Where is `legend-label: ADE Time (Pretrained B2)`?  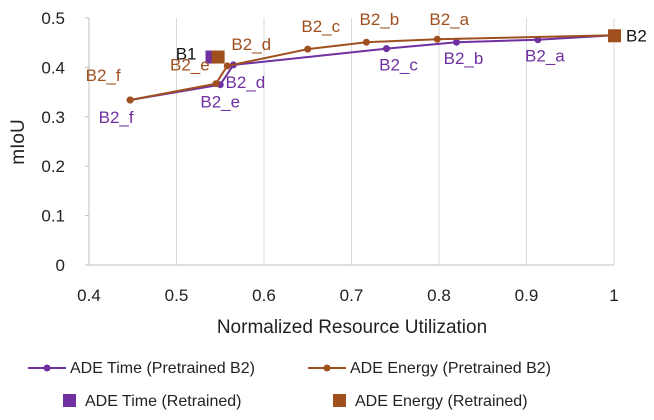
legend-label: ADE Time (Pretrained B2) is located at coordinates (162, 368).